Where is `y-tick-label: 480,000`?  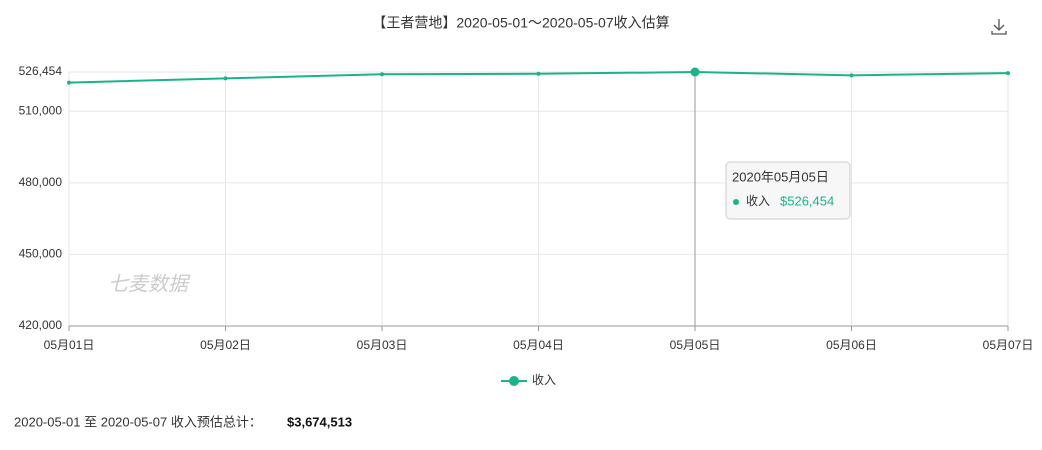
y-tick-label: 480,000 is located at coordinates (41, 182).